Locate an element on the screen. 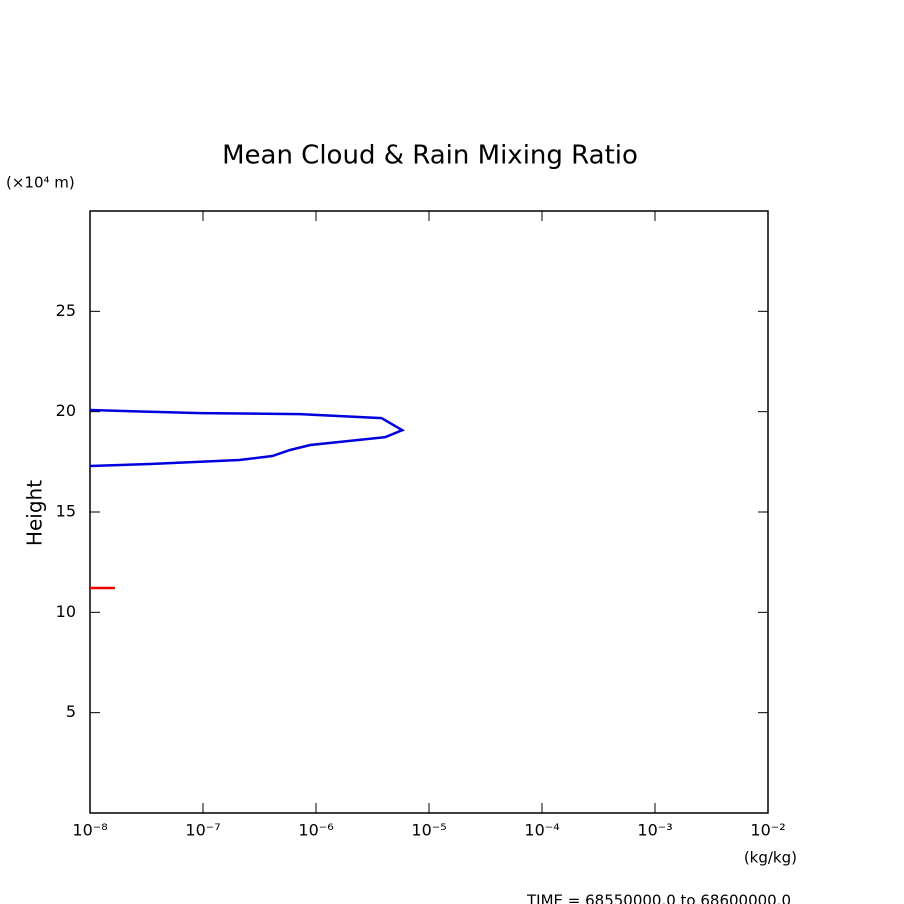  x-tick-label: 10⁻² is located at coordinates (767, 830).